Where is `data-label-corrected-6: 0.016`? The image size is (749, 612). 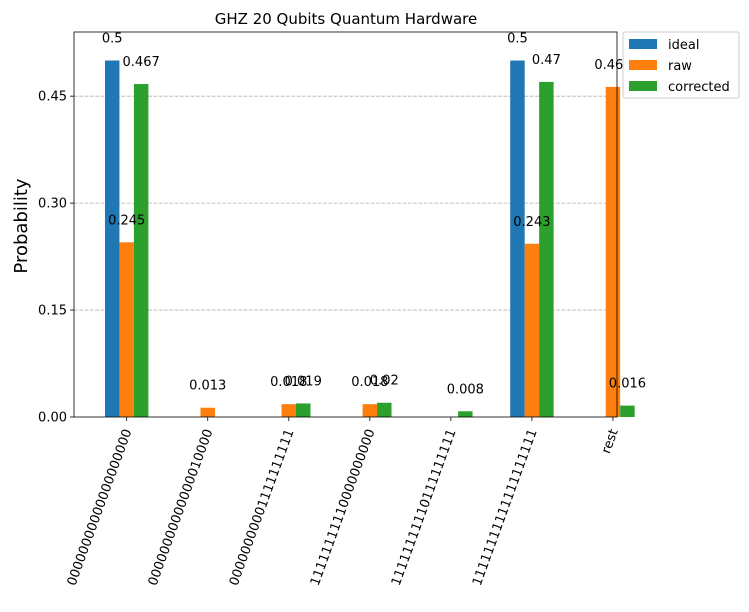 data-label-corrected-6: 0.016 is located at coordinates (627, 384).